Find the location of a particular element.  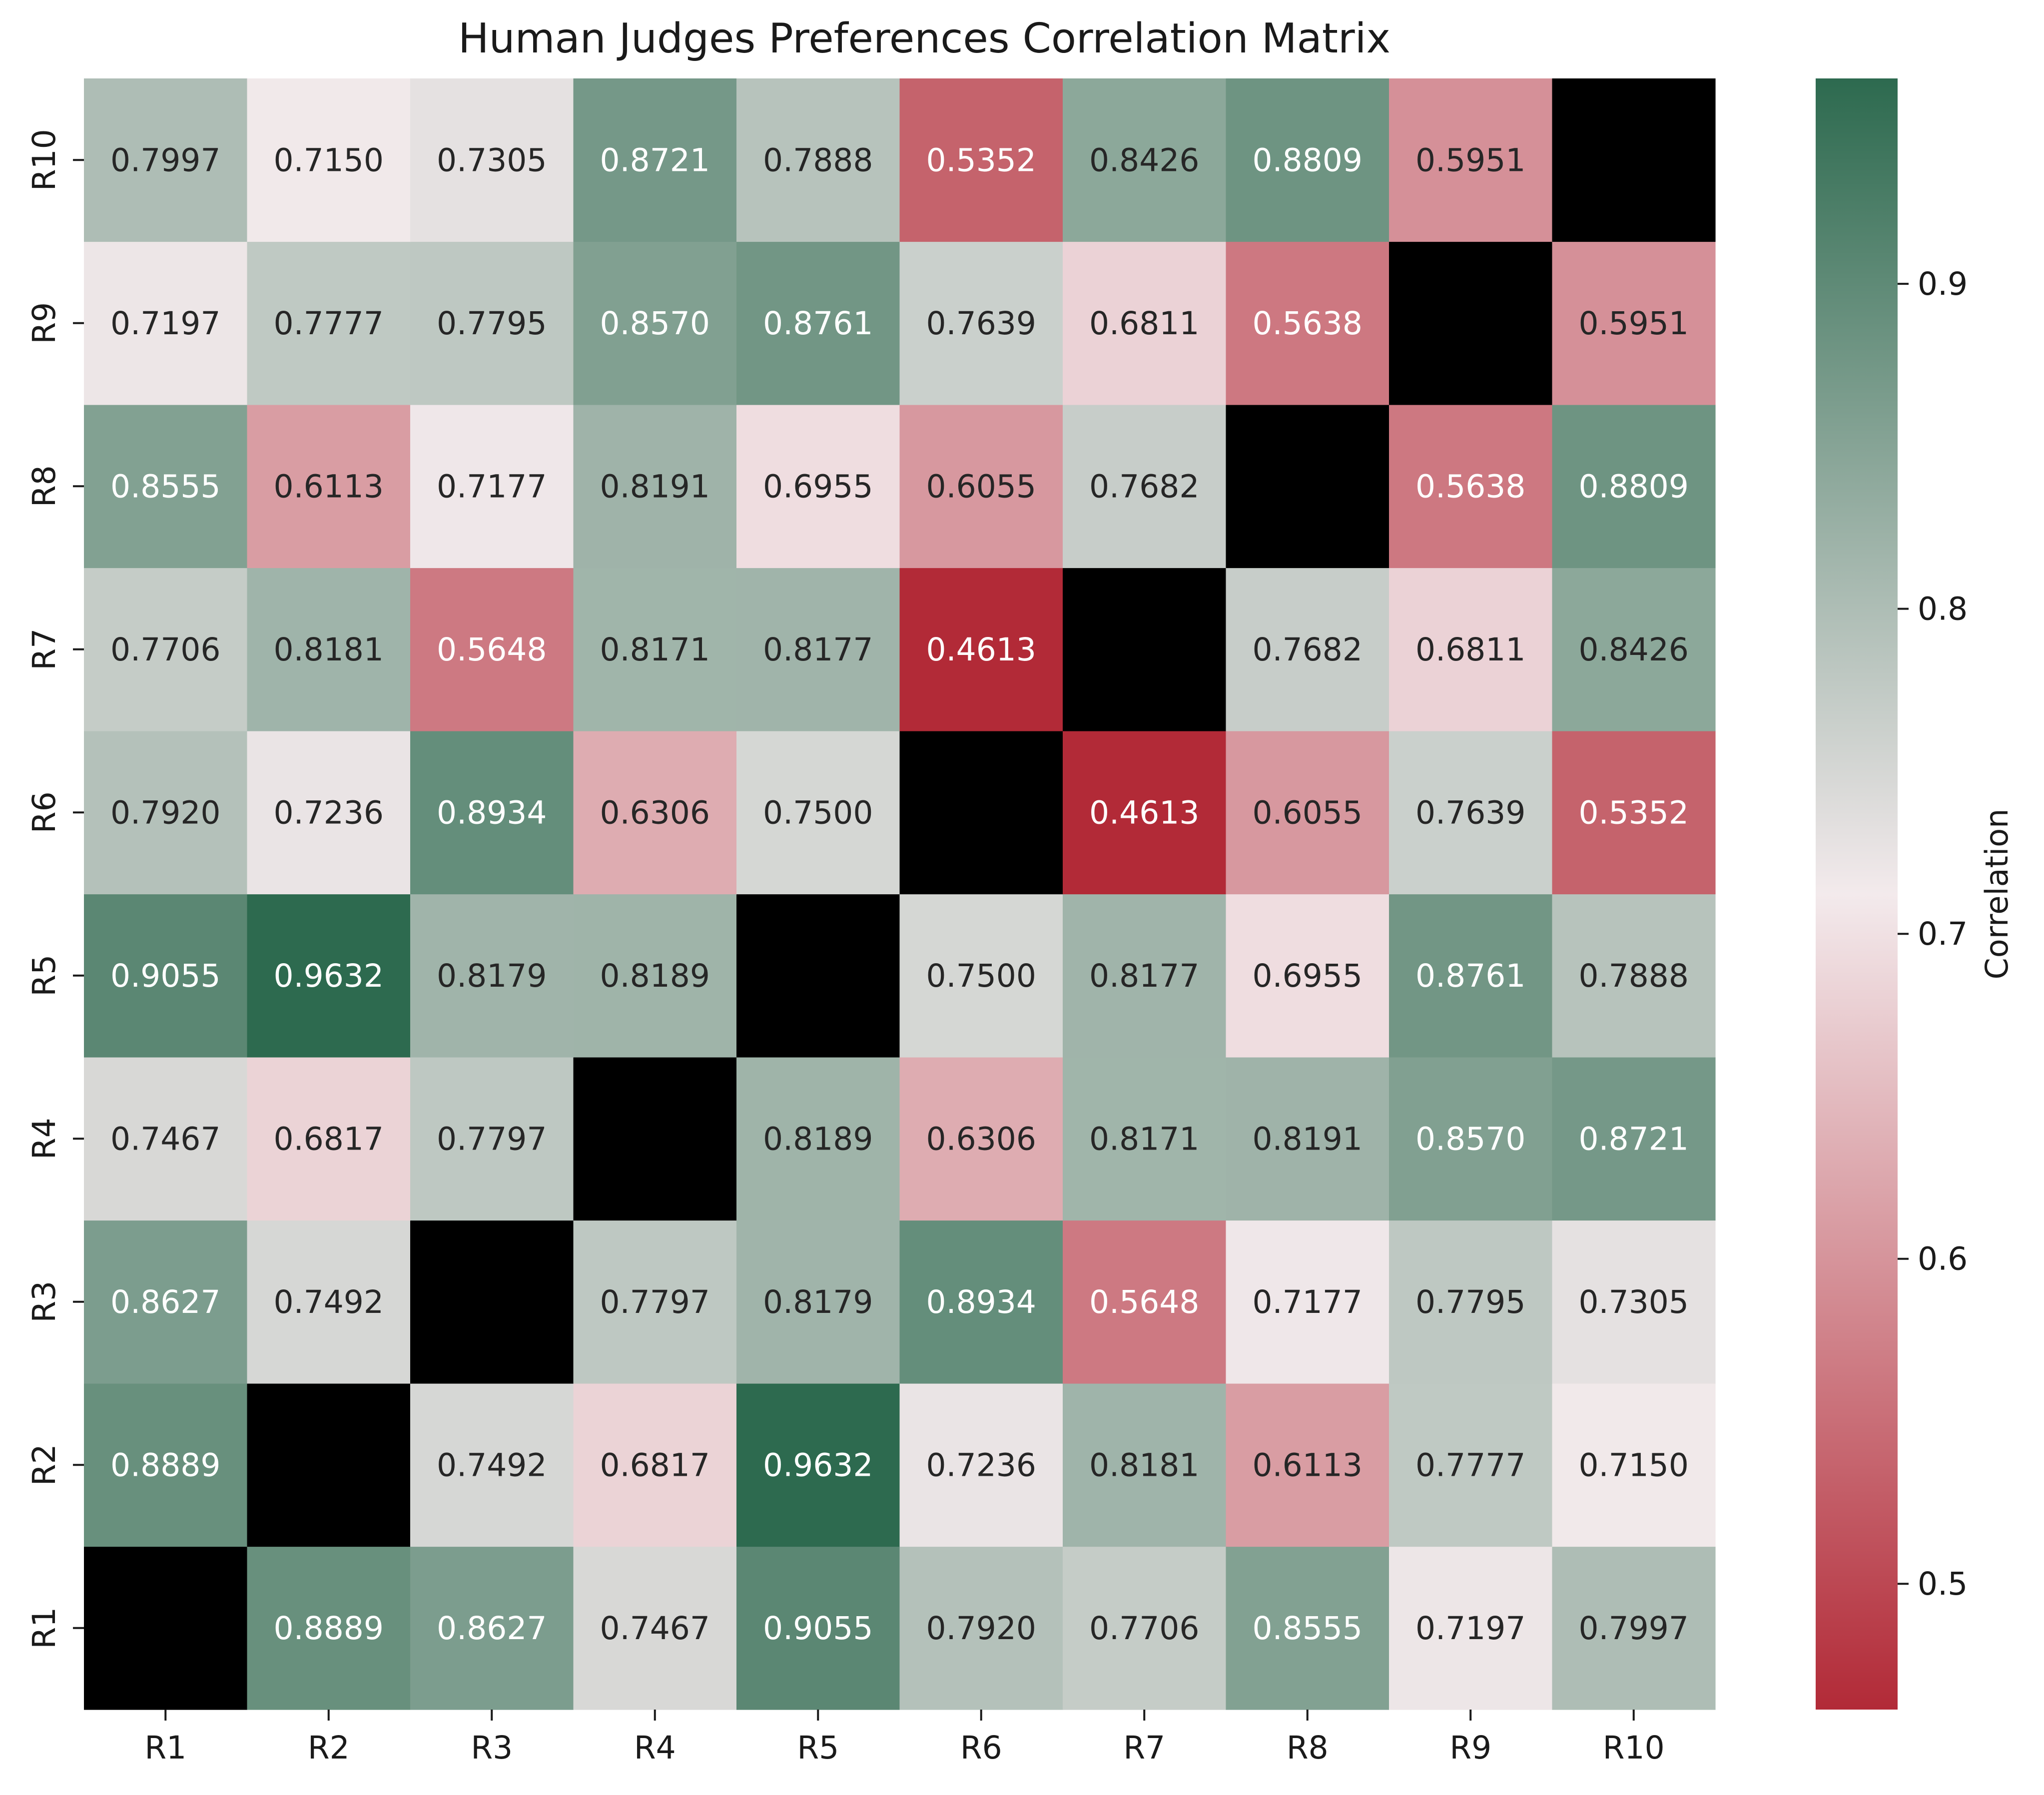

cell-value-R5-R2: 0.9632 is located at coordinates (329, 976).